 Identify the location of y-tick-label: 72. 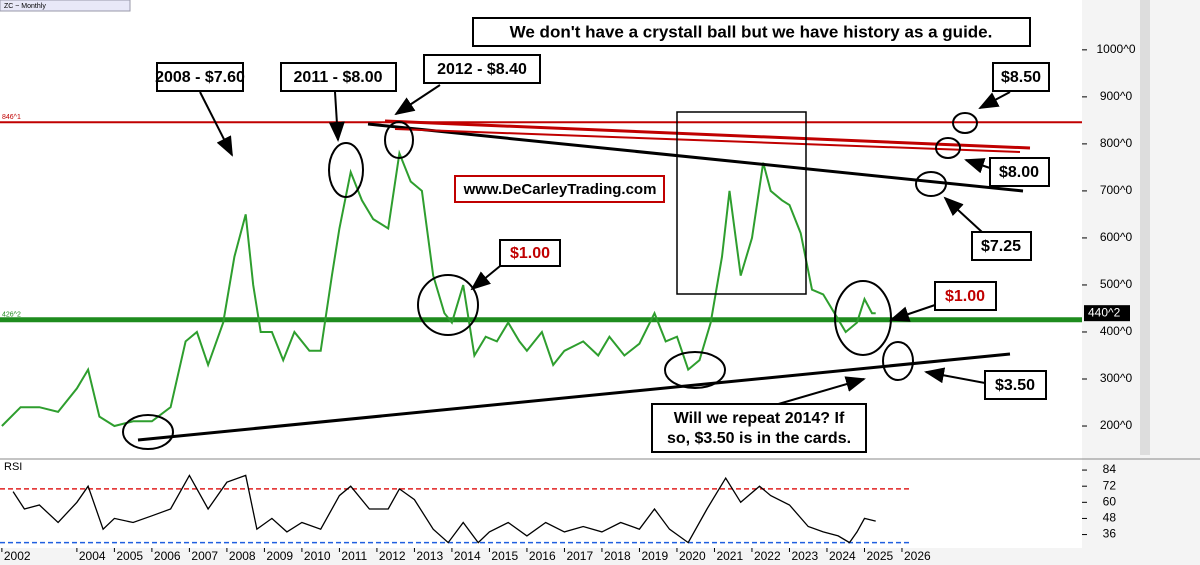
(1110, 485).